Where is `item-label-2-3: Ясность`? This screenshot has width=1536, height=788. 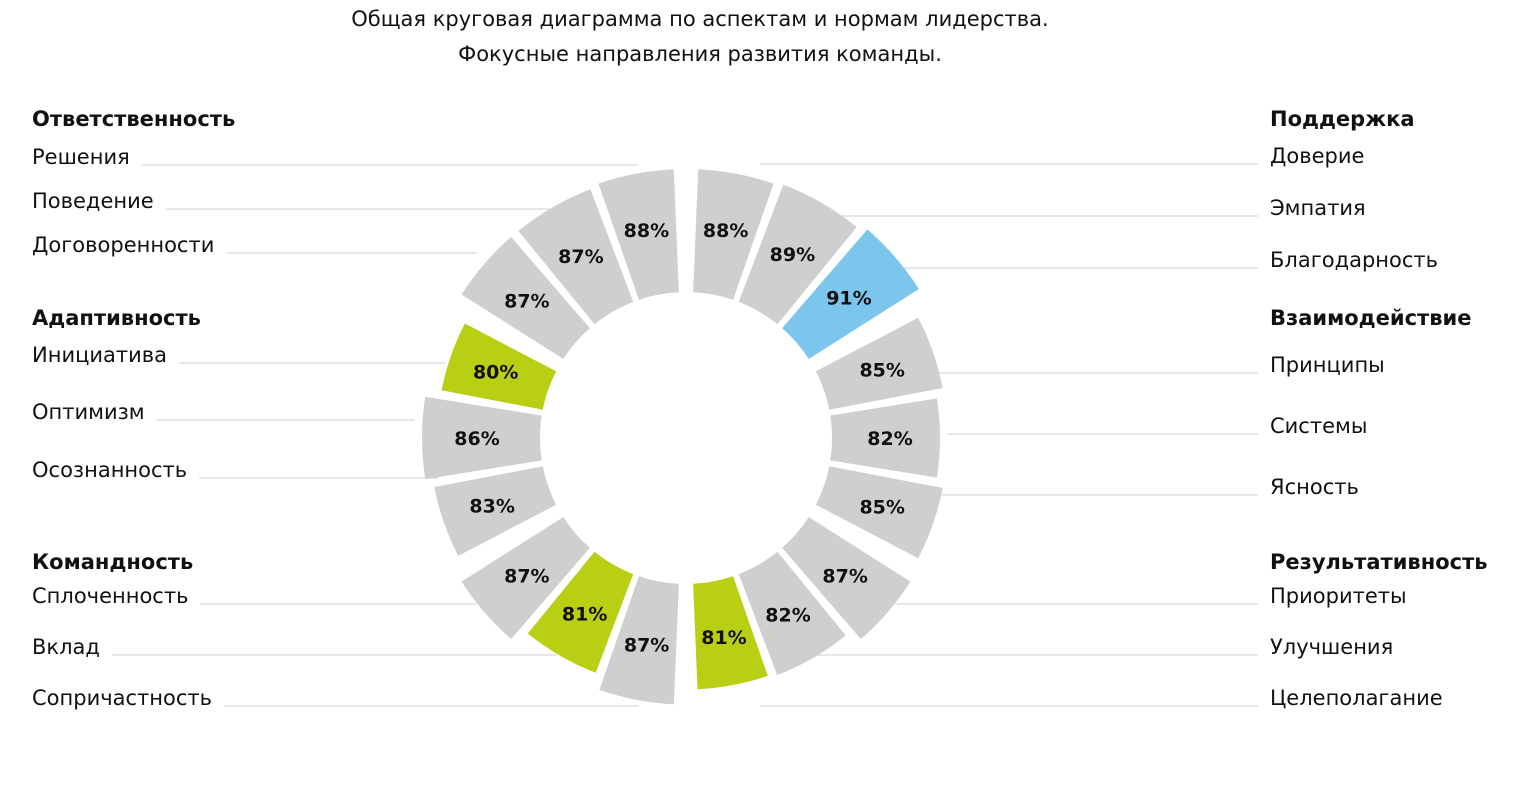
item-label-2-3: Ясность is located at coordinates (1314, 487).